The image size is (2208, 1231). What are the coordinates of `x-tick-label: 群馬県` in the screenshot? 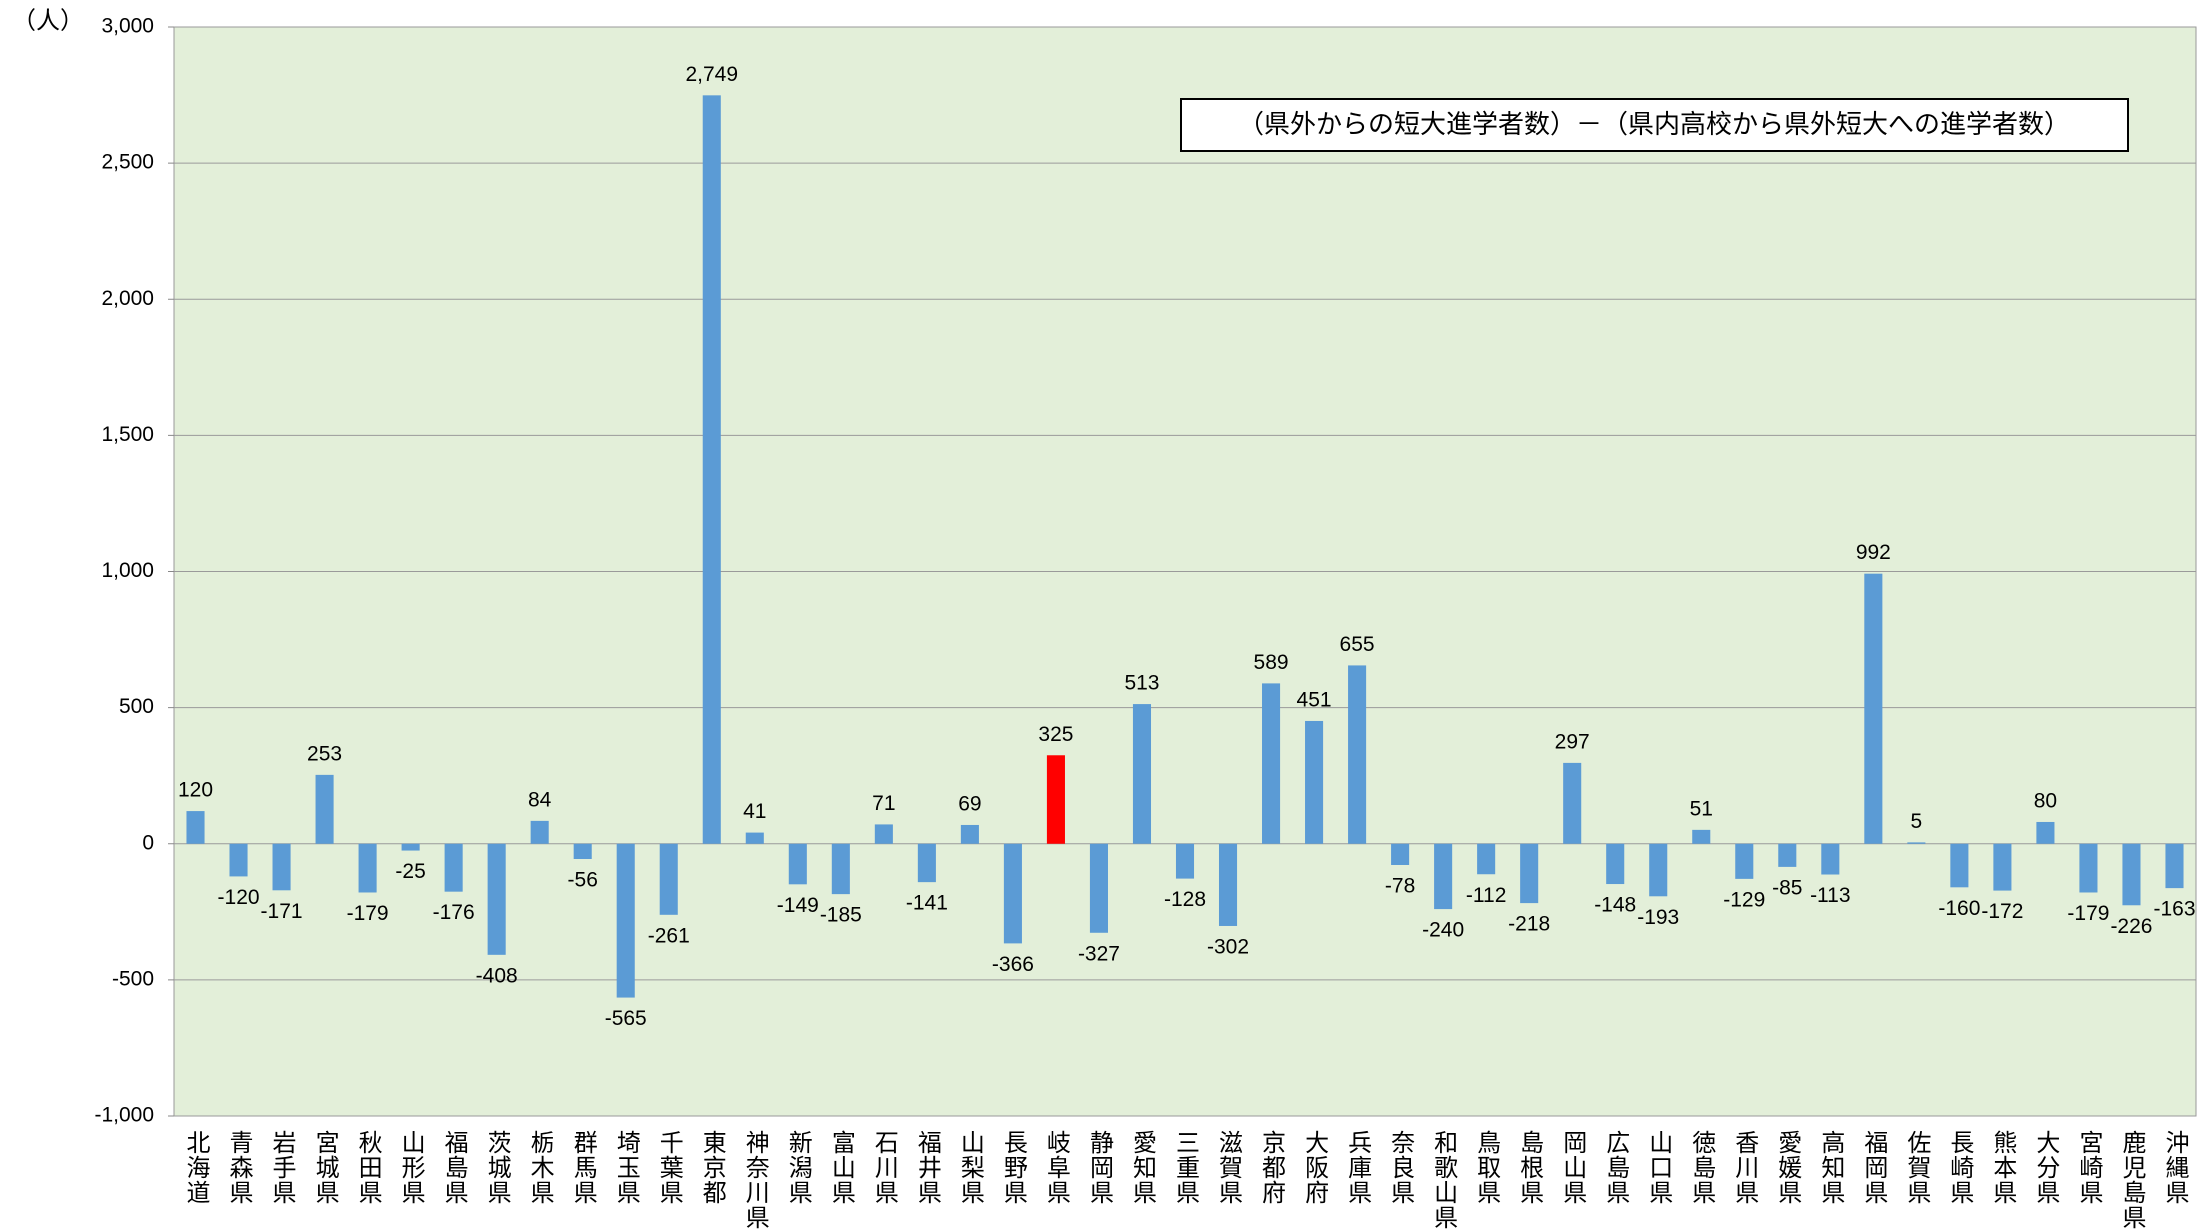 It's located at (583, 1167).